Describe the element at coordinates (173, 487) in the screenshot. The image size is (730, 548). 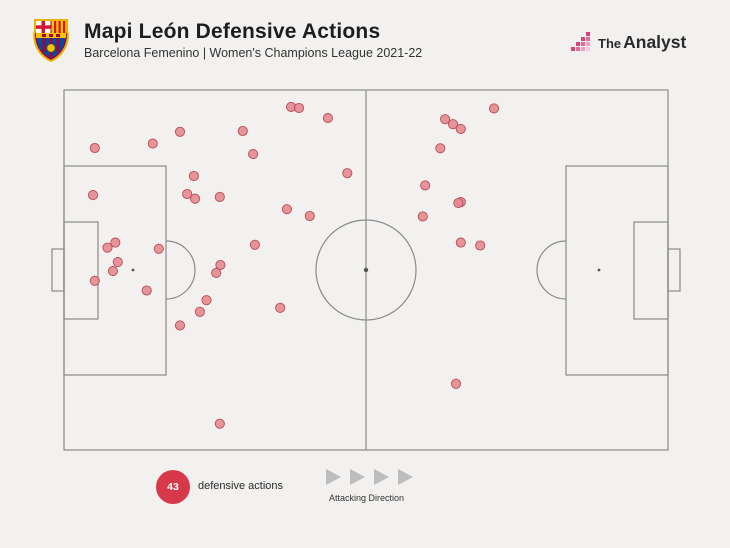
I see `defensive-actions-count-badge: 43` at that location.